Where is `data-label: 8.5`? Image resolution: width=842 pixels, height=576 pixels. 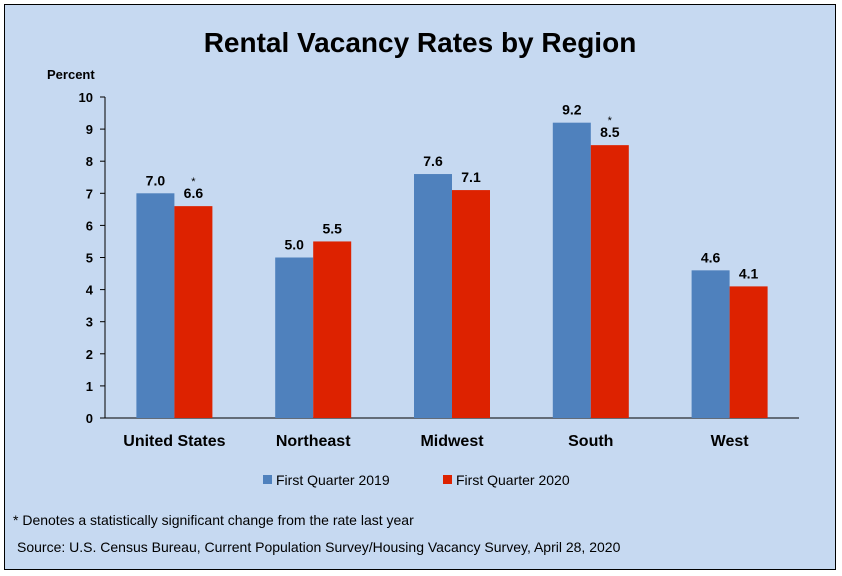 data-label: 8.5 is located at coordinates (610, 132).